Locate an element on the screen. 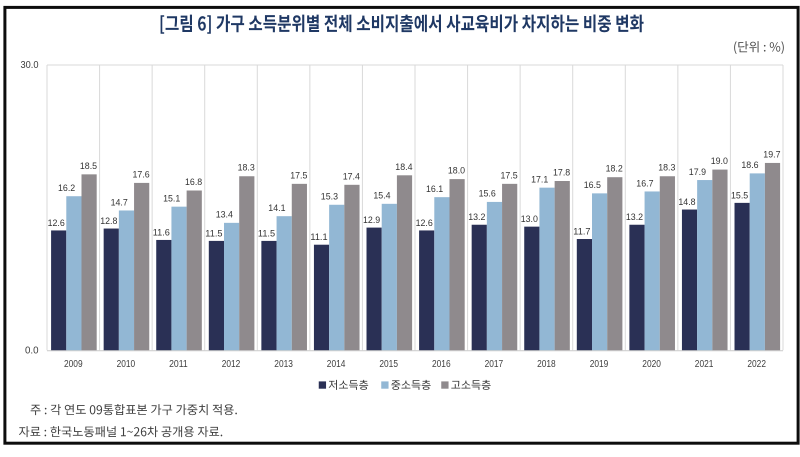 The height and width of the screenshot is (457, 800). svg-text: 16.5 is located at coordinates (592, 185).